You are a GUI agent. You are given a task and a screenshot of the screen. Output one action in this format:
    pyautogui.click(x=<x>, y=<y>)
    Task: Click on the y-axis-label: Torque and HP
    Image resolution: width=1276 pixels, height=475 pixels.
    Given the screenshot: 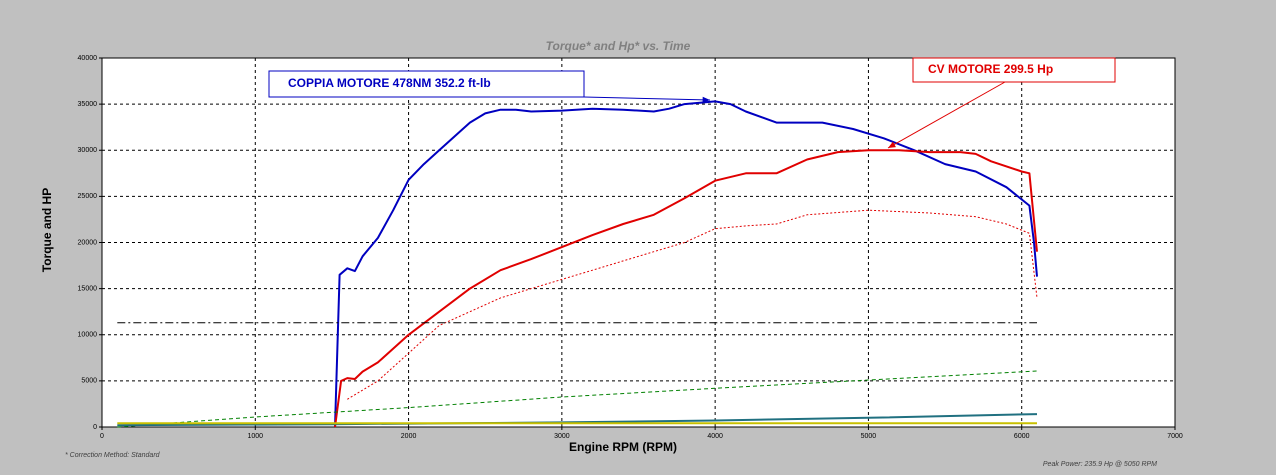 What is the action you would take?
    pyautogui.click(x=47, y=230)
    